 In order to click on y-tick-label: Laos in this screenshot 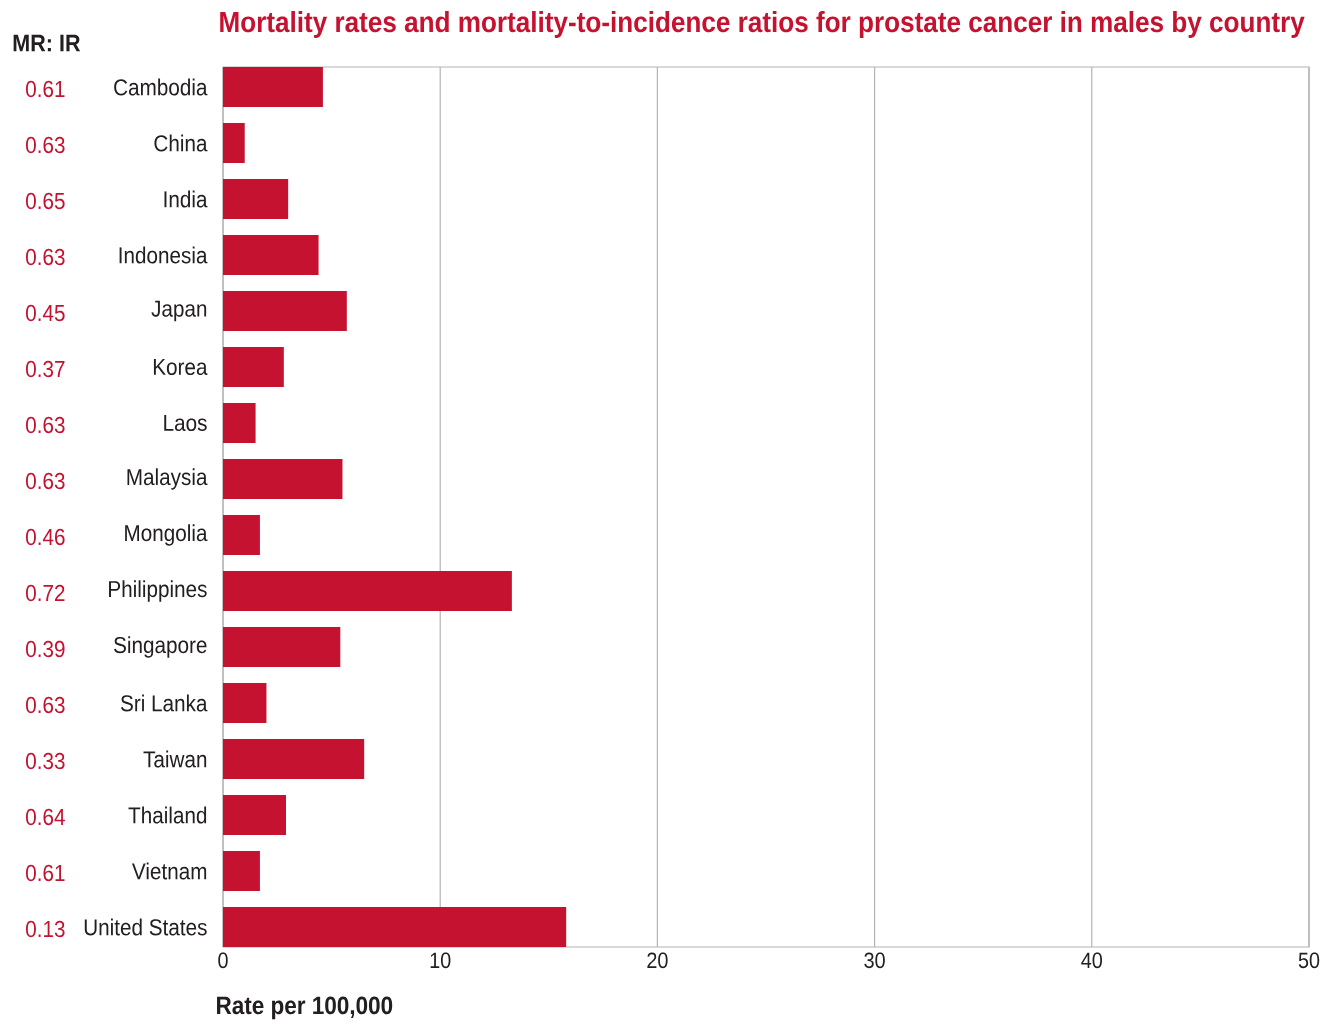, I will do `click(185, 423)`.